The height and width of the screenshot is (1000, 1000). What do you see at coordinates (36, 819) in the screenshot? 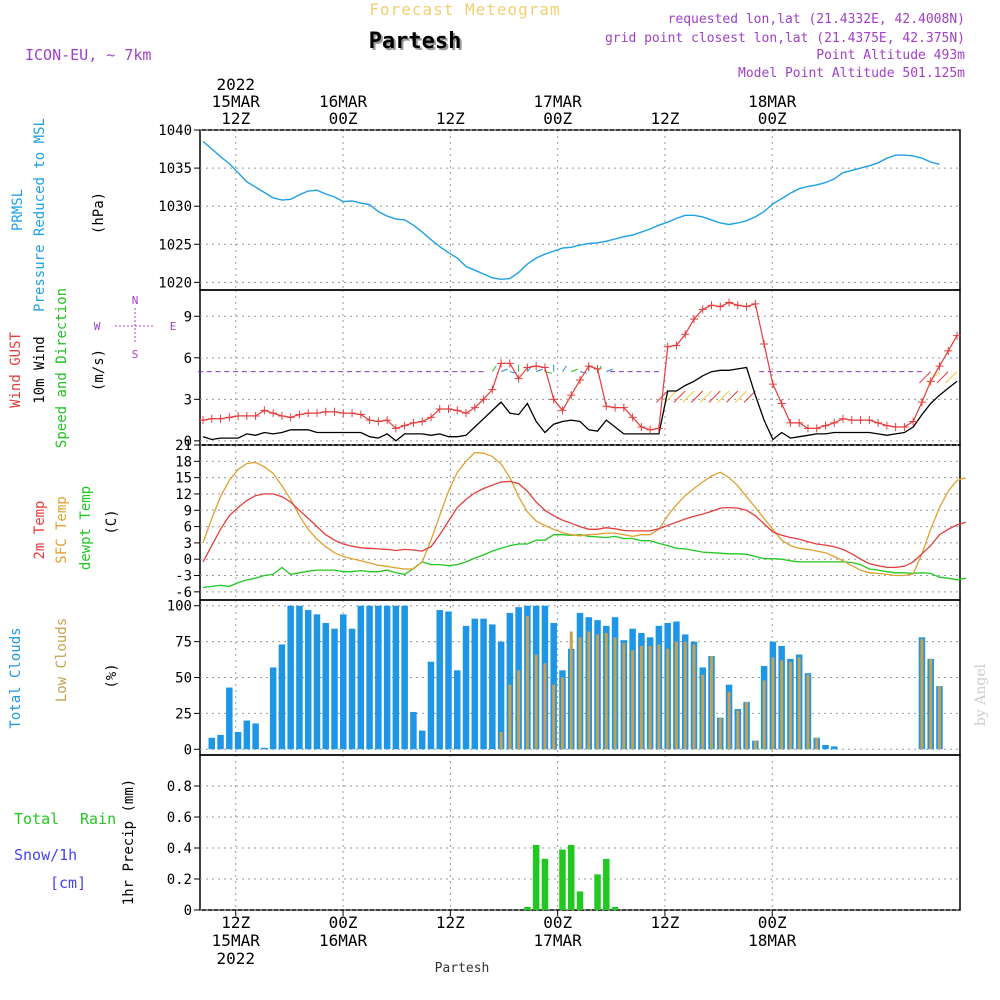
I see `panel-label-total: Total` at bounding box center [36, 819].